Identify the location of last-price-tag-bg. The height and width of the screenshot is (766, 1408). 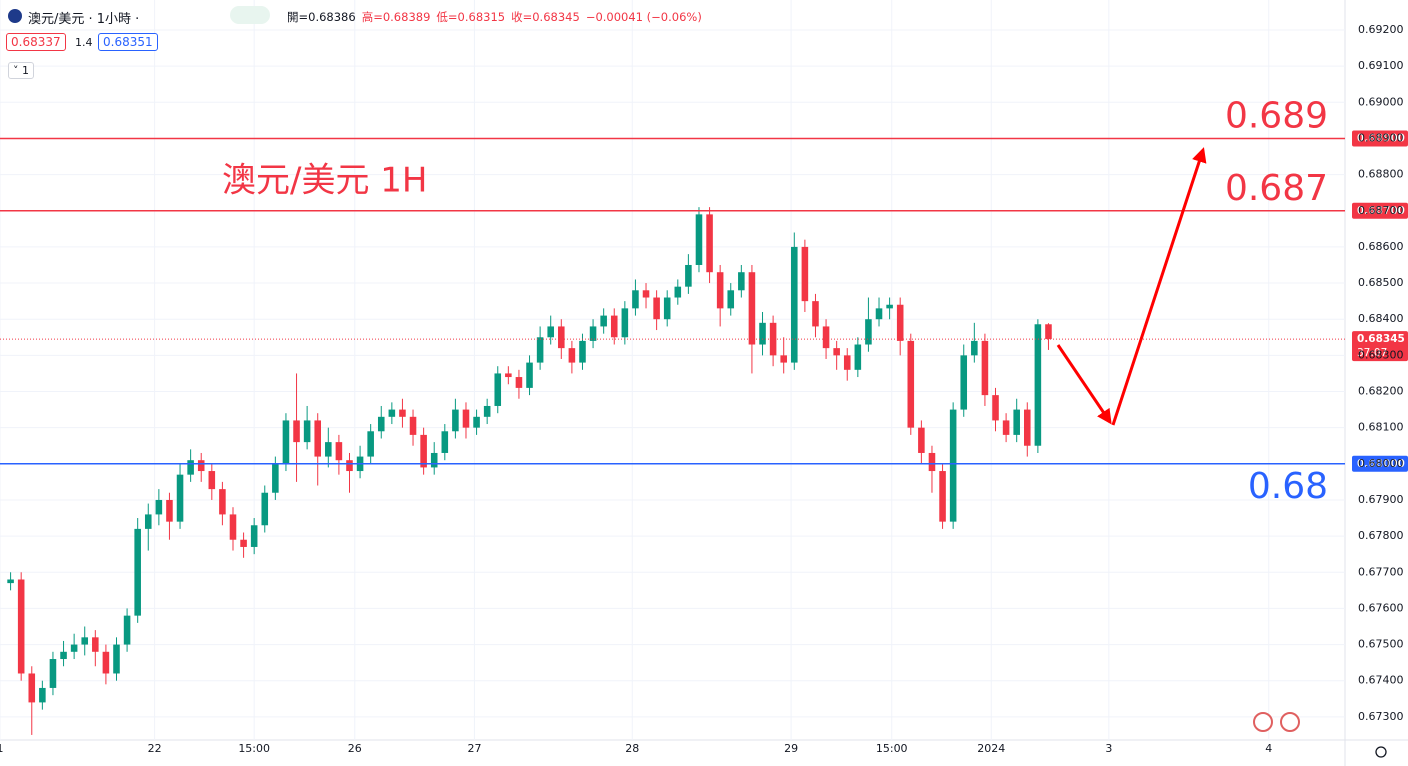
(1380, 346).